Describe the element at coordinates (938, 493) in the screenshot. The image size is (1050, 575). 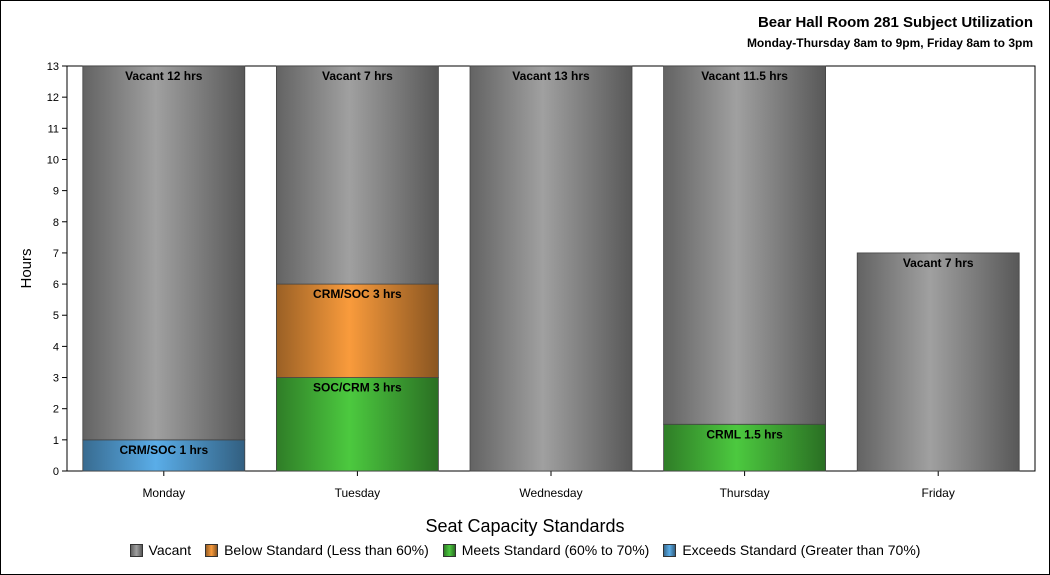
I see `x-tick-label: Friday` at that location.